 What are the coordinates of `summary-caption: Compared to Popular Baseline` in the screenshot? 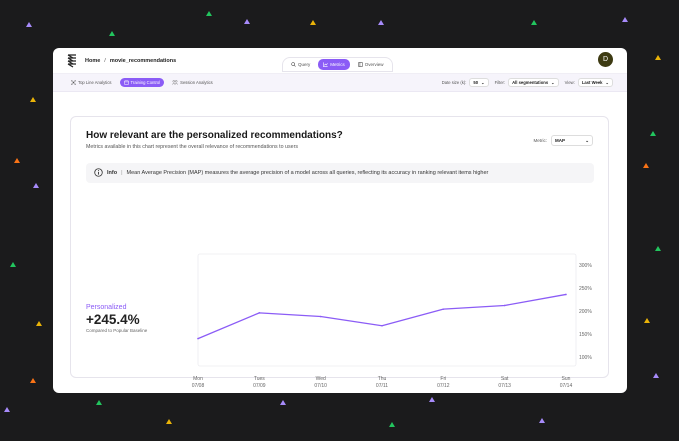 It's located at (117, 330).